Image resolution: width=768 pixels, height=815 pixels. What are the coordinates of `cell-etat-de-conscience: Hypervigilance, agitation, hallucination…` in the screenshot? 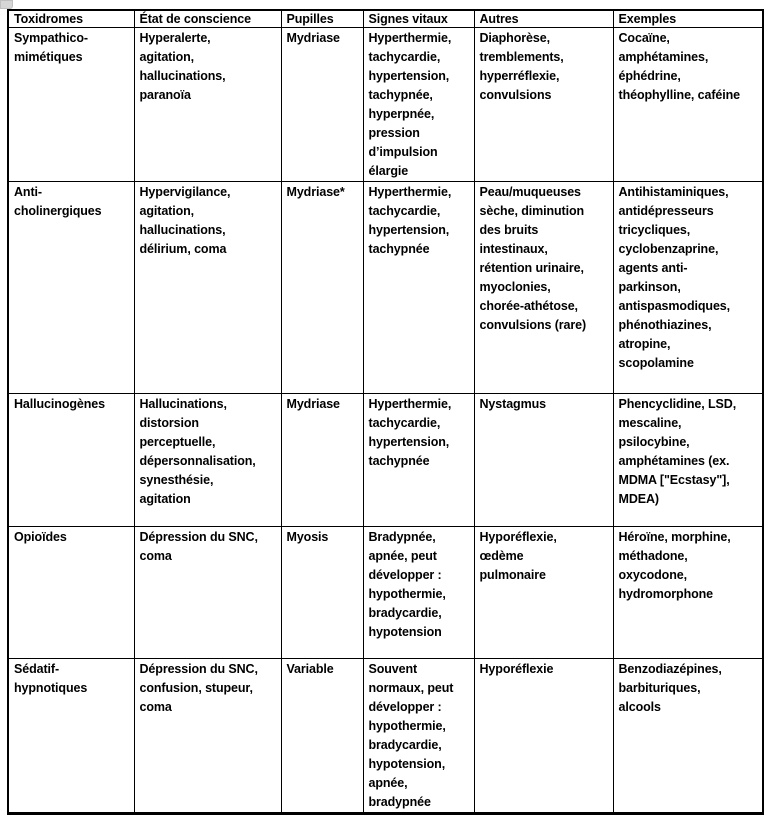 It's located at (207, 287).